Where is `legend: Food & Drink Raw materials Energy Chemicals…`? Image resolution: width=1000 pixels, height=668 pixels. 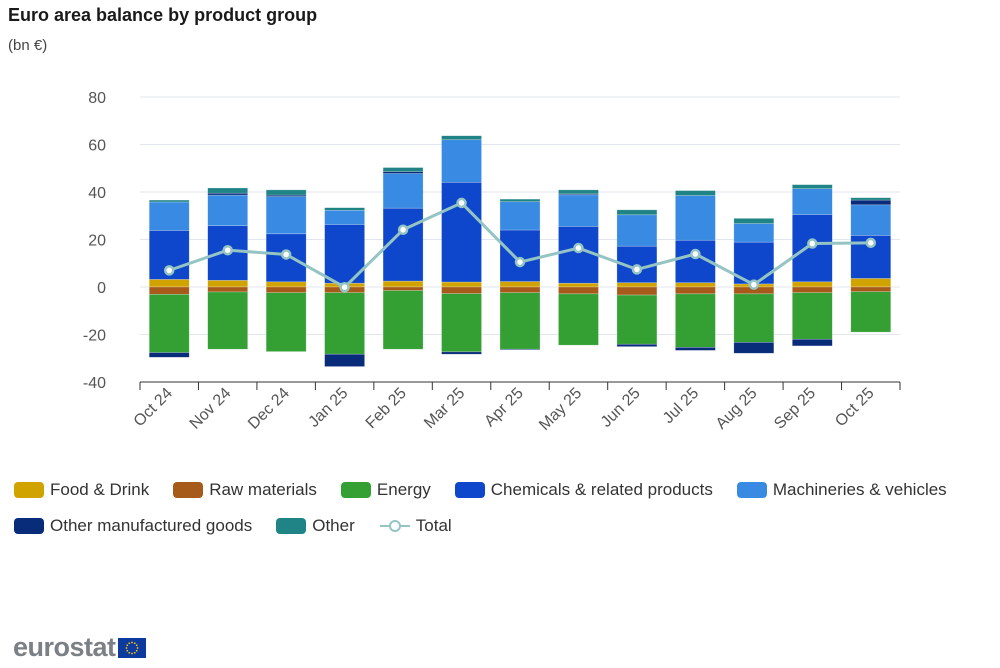
legend: Food & Drink Raw materials Energy Chemicals… is located at coordinates (506, 508).